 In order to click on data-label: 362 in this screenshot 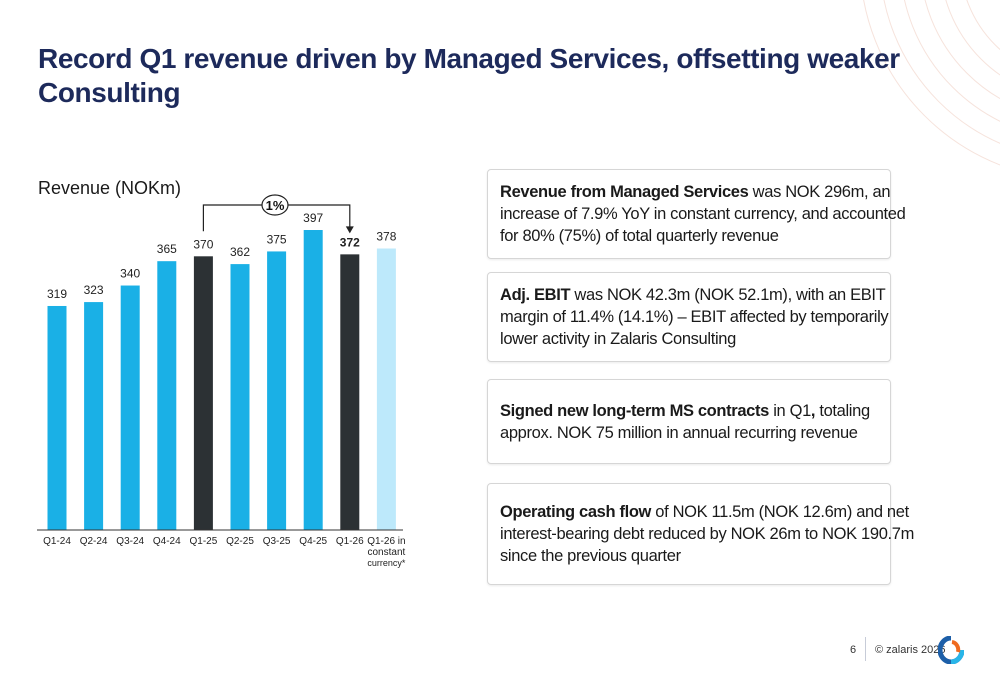, I will do `click(240, 252)`.